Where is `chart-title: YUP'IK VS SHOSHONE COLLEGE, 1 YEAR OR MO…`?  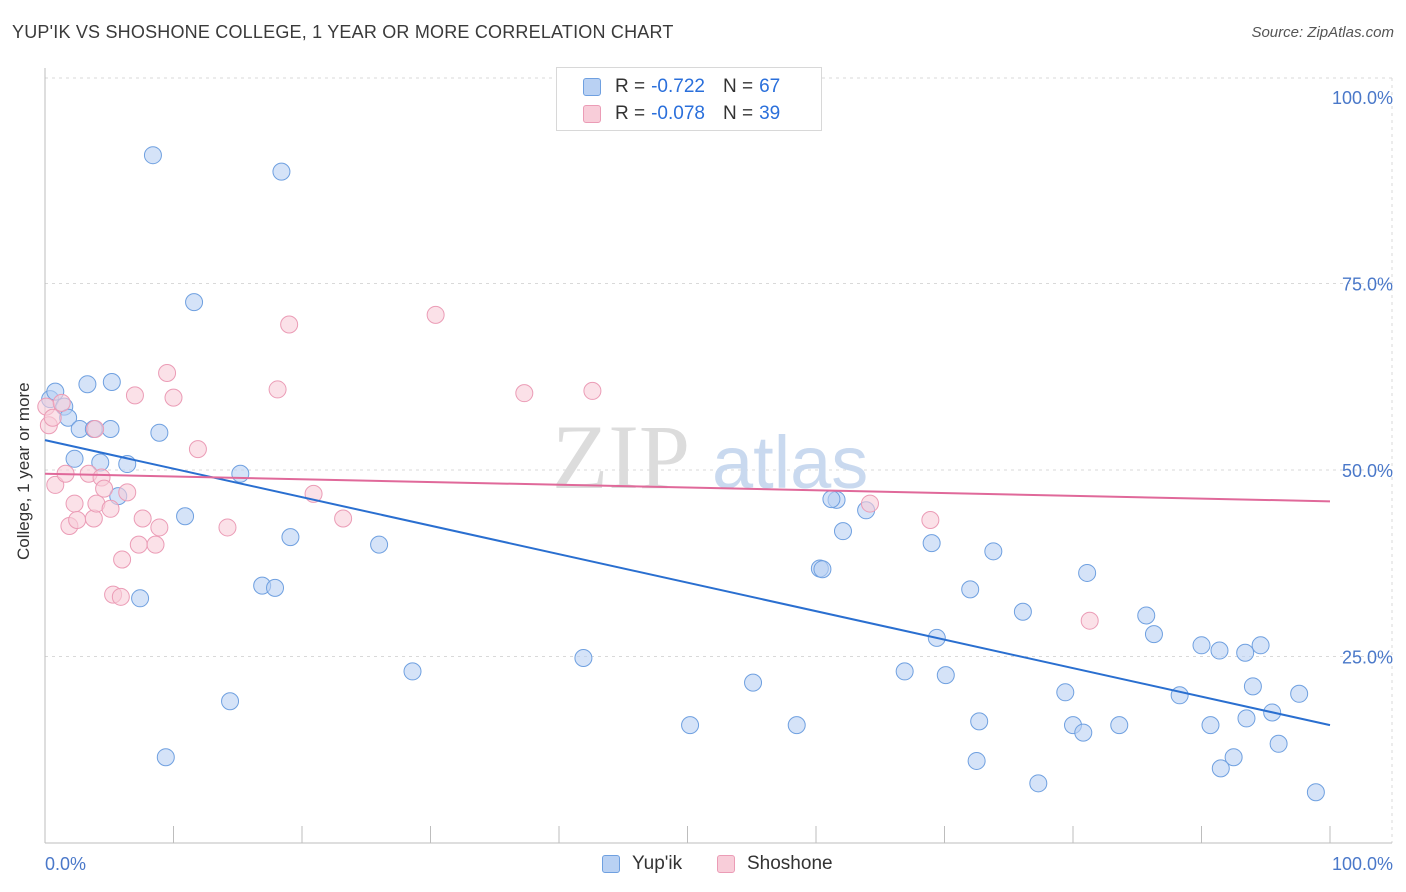
chart-title: YUP'IK VS SHOSHONE COLLEGE, 1 YEAR OR MO… is located at coordinates (343, 32).